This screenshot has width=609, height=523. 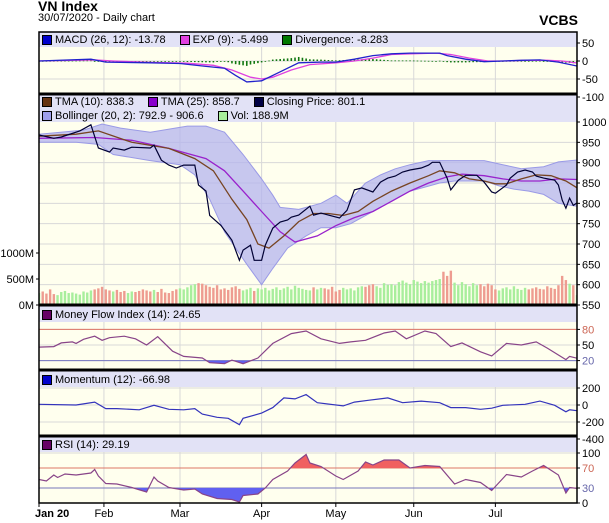 What do you see at coordinates (128, 315) in the screenshot?
I see `mfi-legend: Money Flow Index (14): 24.65` at bounding box center [128, 315].